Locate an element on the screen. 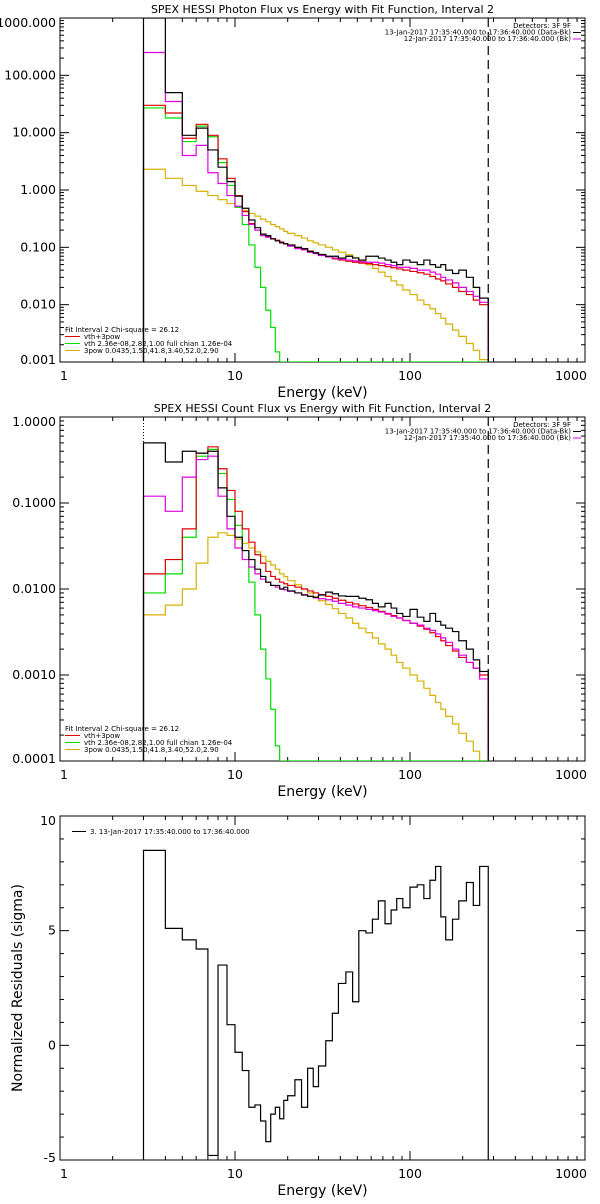 This screenshot has width=600, height=1204. y-tick-label: 1.0000 is located at coordinates (34, 421).